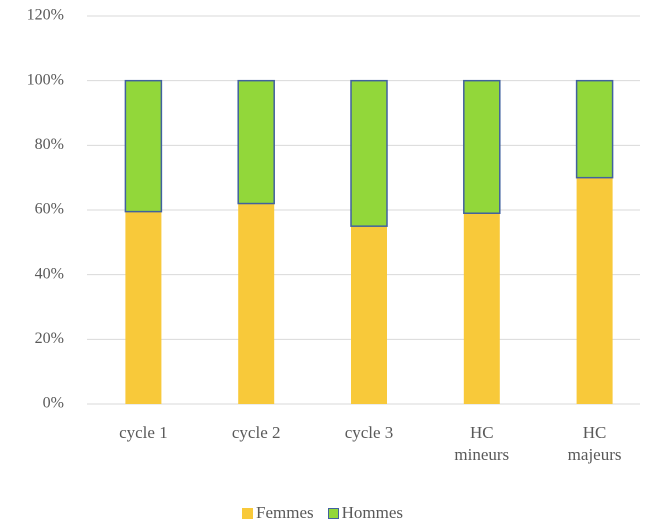 Image resolution: width=645 pixels, height=526 pixels. Describe the element at coordinates (482, 443) in the screenshot. I see `x-tick-label: HC mineurs` at that location.